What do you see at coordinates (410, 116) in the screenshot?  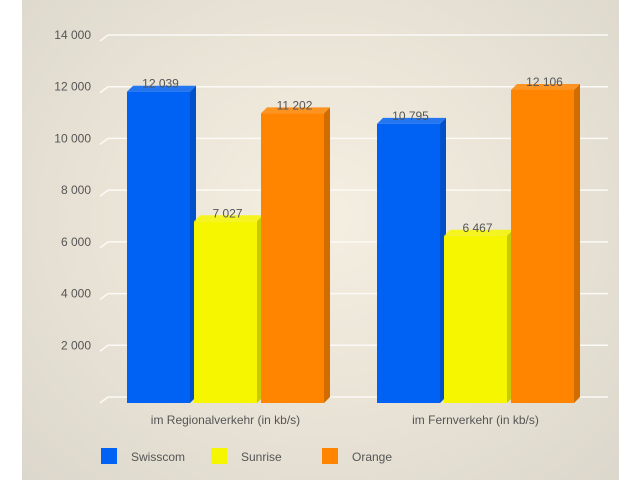 I see `data-label: 10 795` at bounding box center [410, 116].